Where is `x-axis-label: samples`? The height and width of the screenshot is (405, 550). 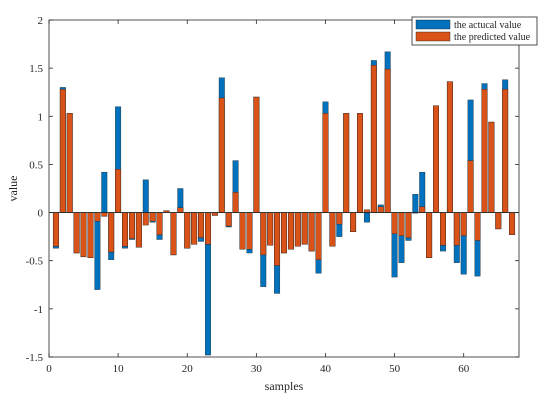 x-axis-label: samples is located at coordinates (284, 386).